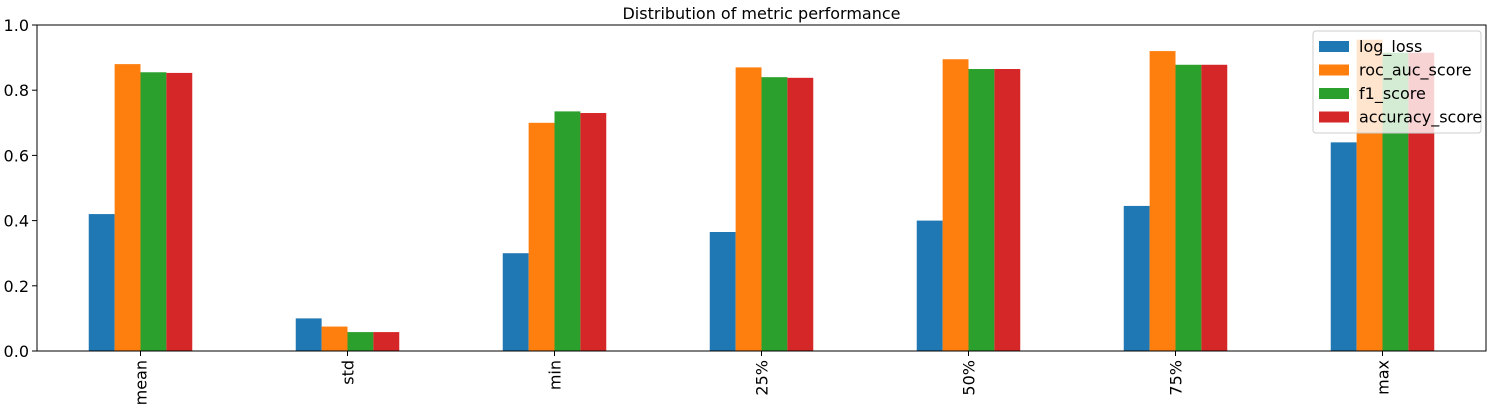  What do you see at coordinates (360, 341) in the screenshot?
I see `bar-f1_score-std` at bounding box center [360, 341].